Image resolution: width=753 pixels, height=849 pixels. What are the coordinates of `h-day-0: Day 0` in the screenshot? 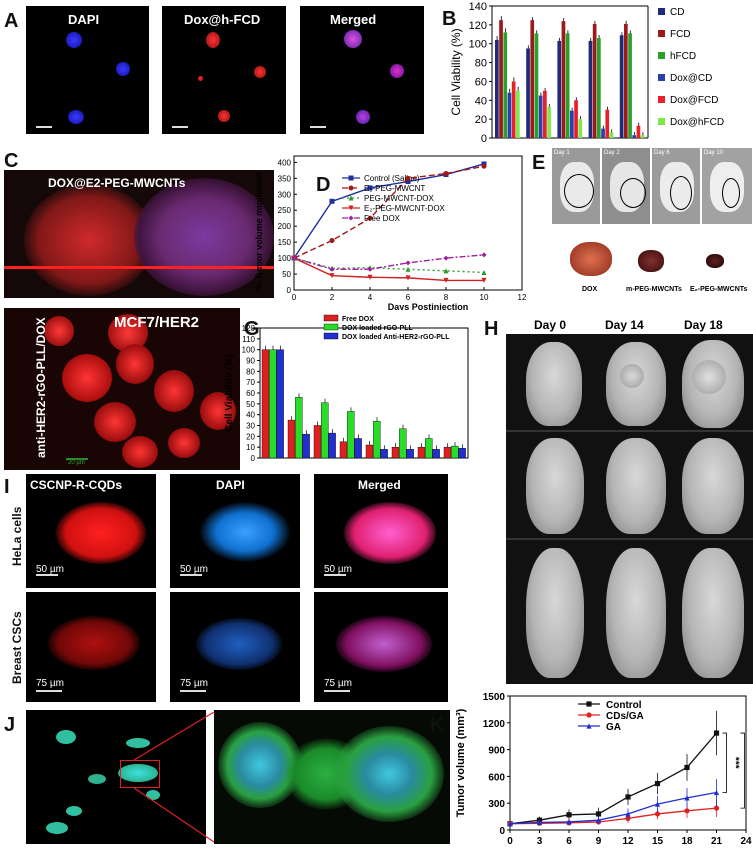 It's located at (550, 325).